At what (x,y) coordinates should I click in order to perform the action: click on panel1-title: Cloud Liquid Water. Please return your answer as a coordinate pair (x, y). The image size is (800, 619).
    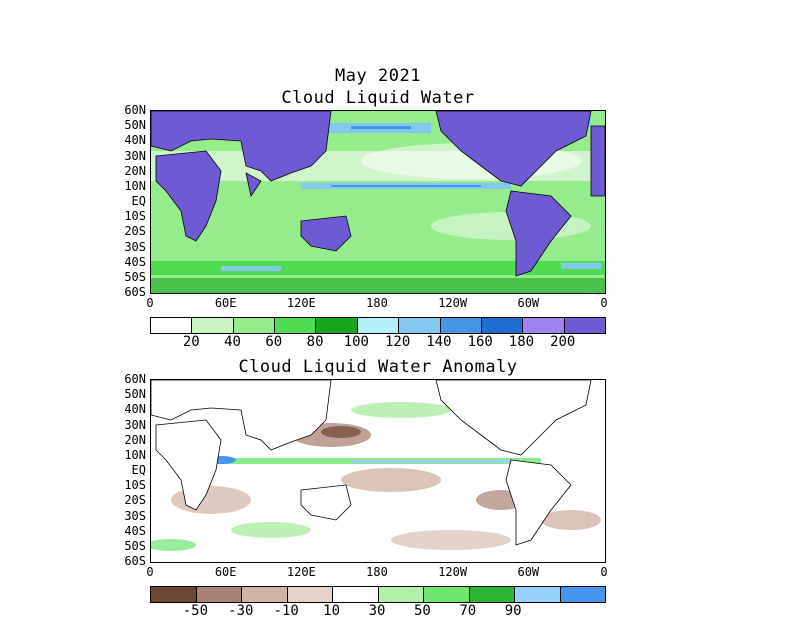
    Looking at the image, I should click on (378, 98).